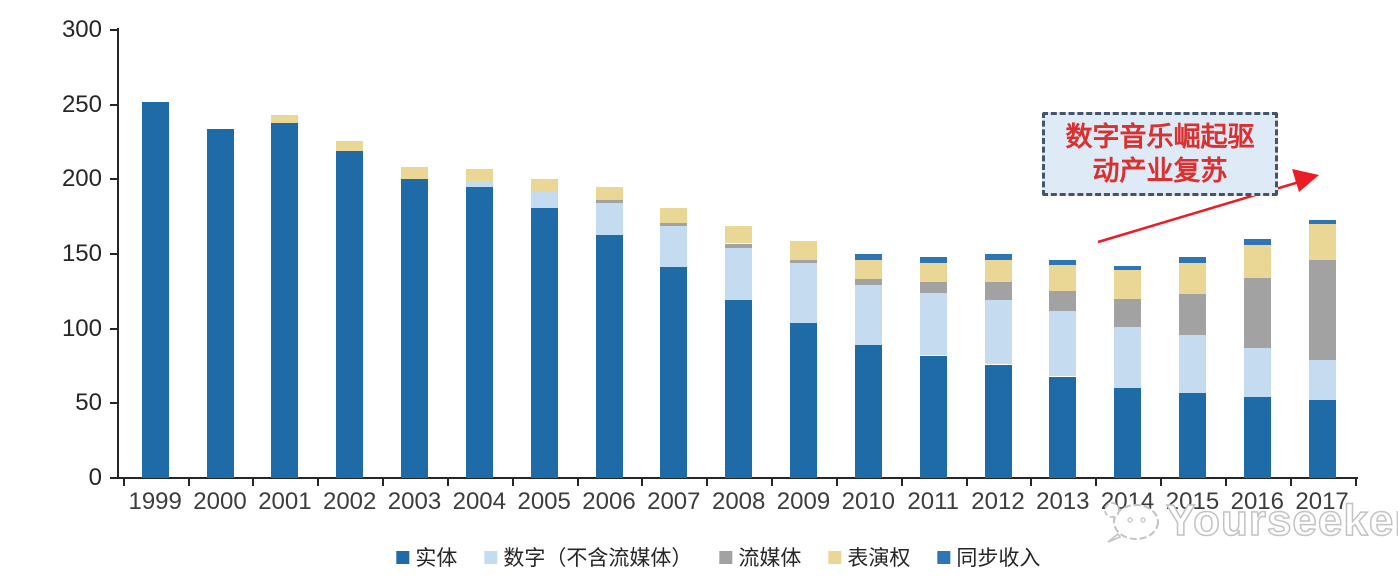 This screenshot has height=582, width=1398. I want to click on legend-label: 表演权, so click(879, 558).